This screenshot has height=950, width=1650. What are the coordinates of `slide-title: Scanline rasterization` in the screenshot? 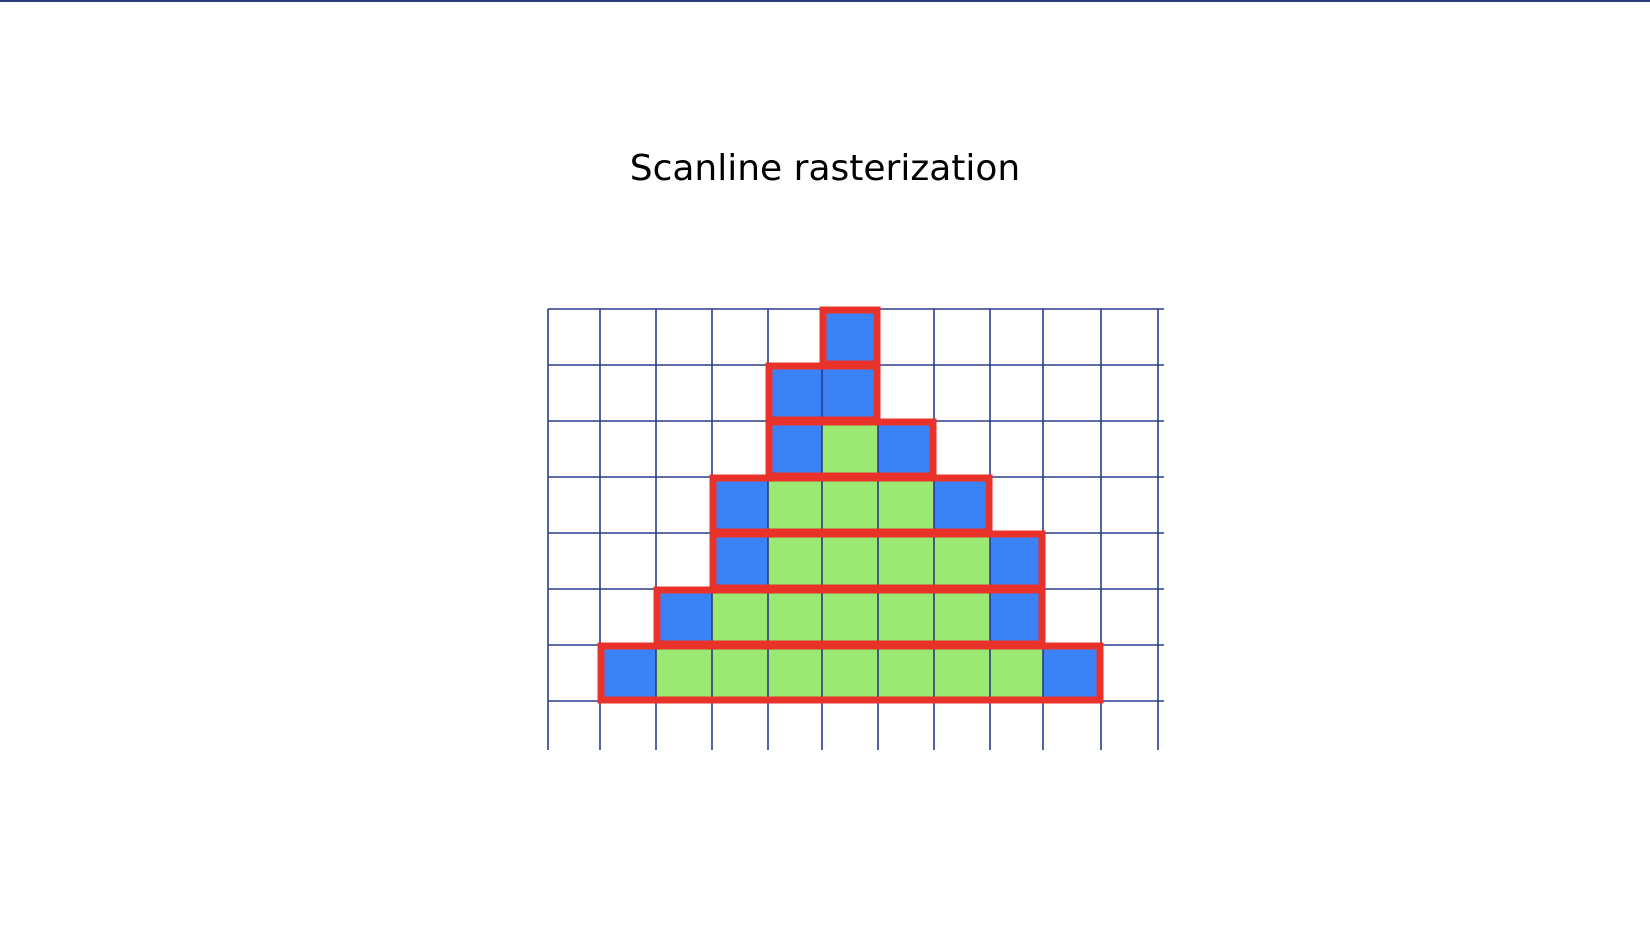 It's located at (825, 168).